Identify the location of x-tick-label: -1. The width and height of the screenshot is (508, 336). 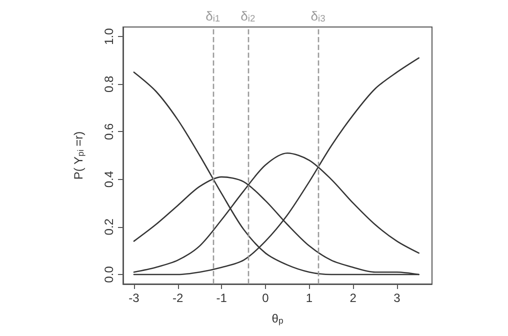
(222, 298).